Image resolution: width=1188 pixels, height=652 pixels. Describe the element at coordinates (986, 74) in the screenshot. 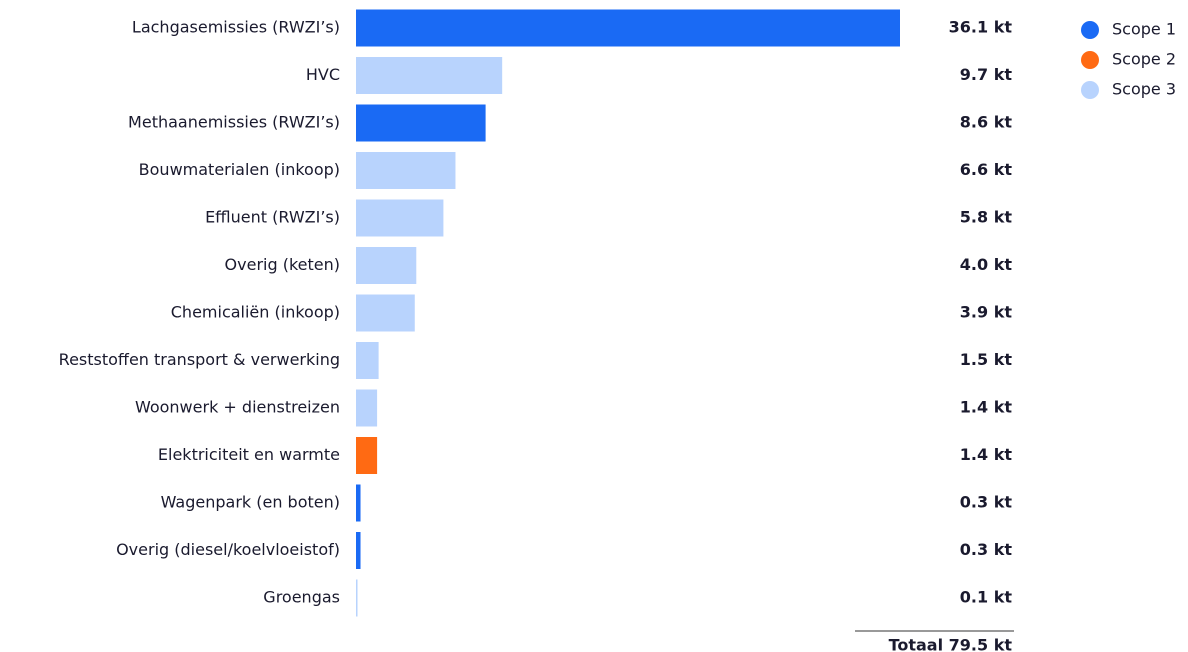

I see `value-label: 9.7 kt` at that location.